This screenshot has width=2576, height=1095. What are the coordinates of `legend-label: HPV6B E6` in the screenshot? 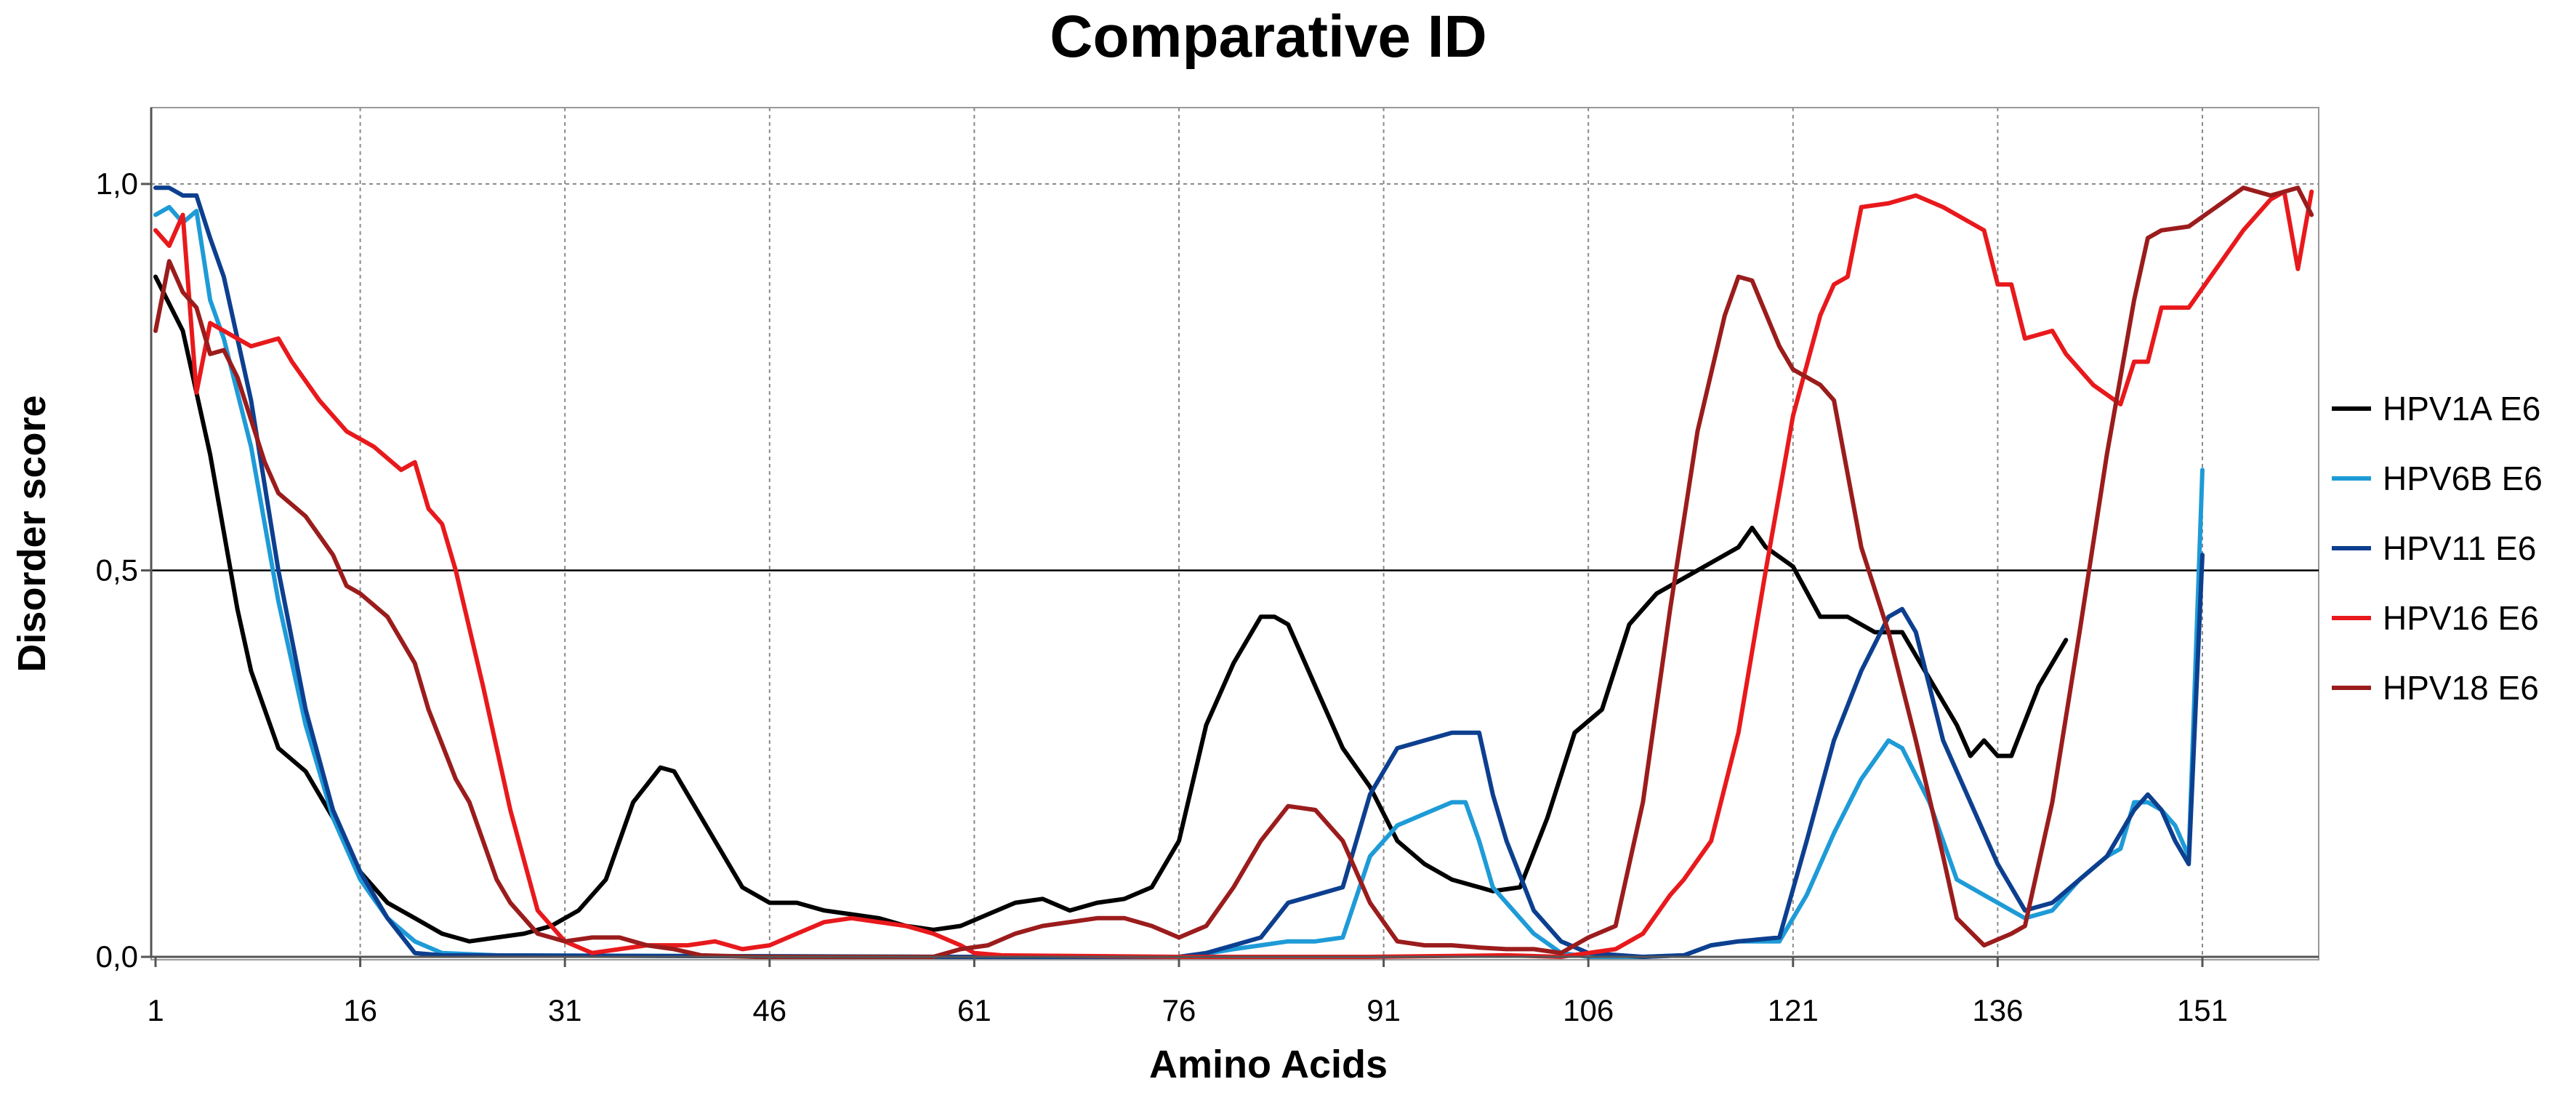 It's located at (2463, 478).